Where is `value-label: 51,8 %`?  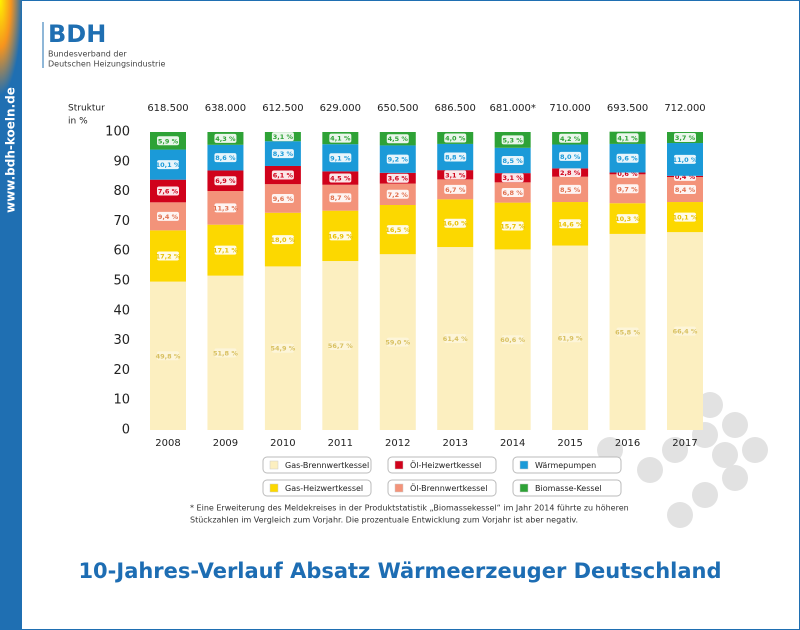 value-label: 51,8 % is located at coordinates (225, 353).